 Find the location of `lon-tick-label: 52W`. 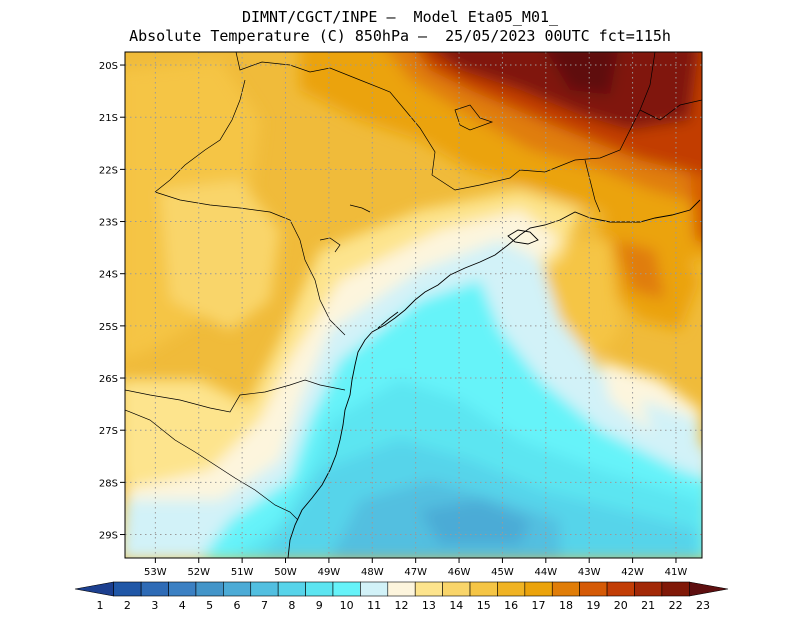

lon-tick-label: 52W is located at coordinates (198, 572).